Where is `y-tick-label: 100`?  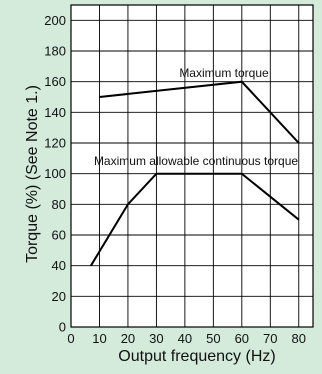
y-tick-label: 100 is located at coordinates (55, 173).